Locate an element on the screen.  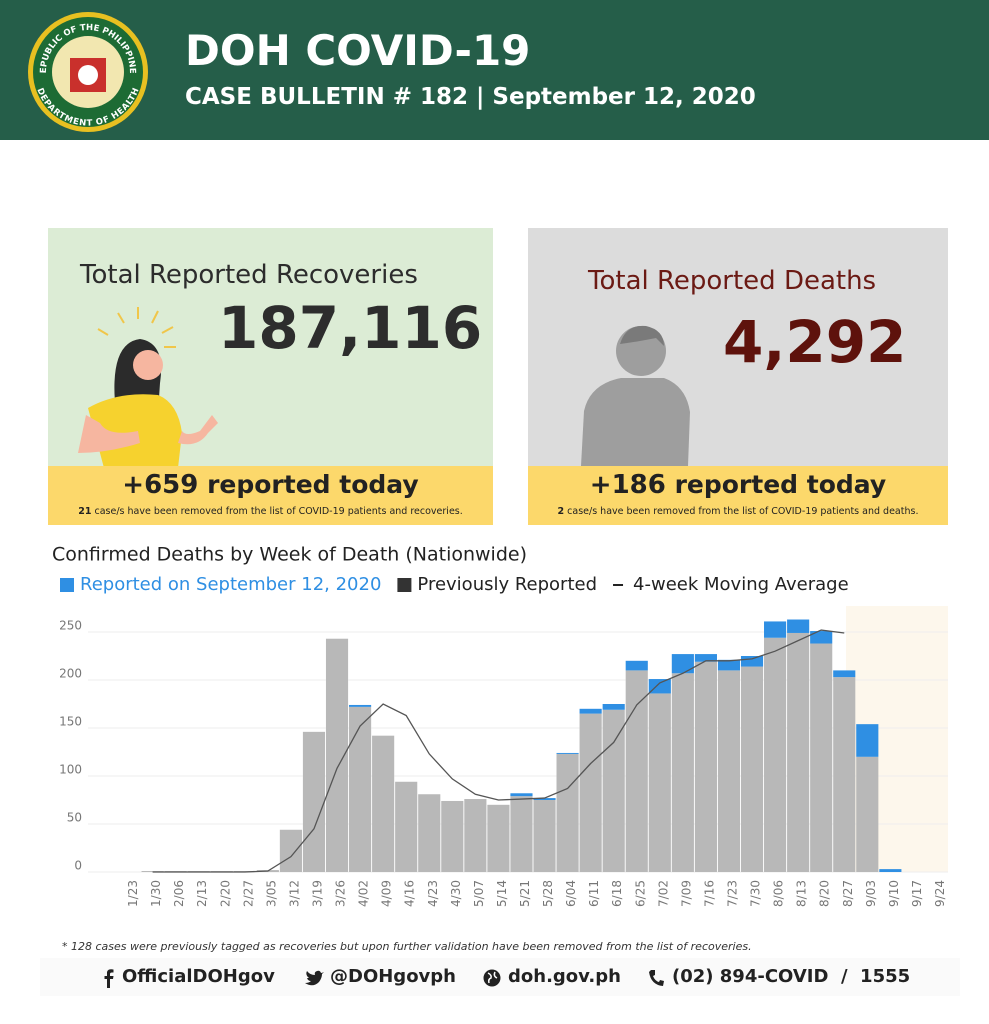
today-count: +659 is located at coordinates (160, 485).